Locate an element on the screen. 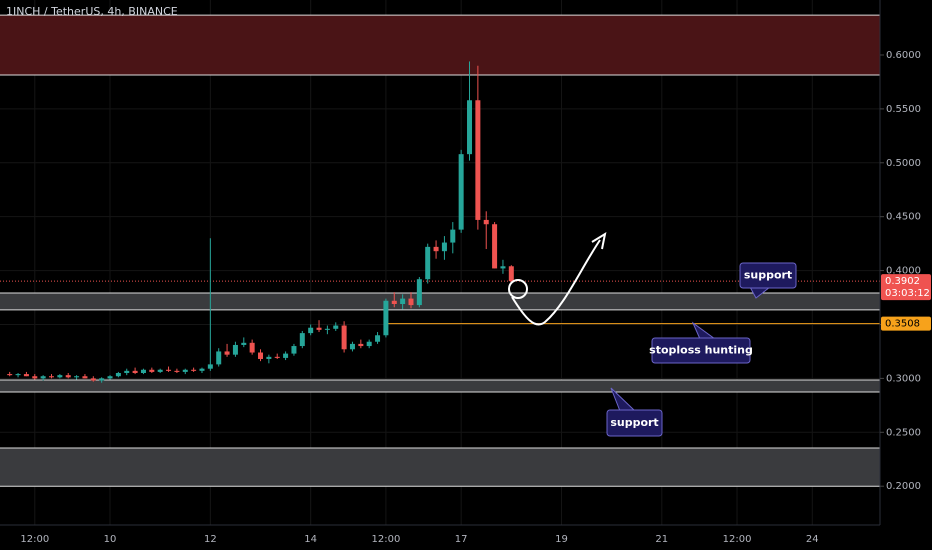  last-price-label: 0.3902 is located at coordinates (902, 281).